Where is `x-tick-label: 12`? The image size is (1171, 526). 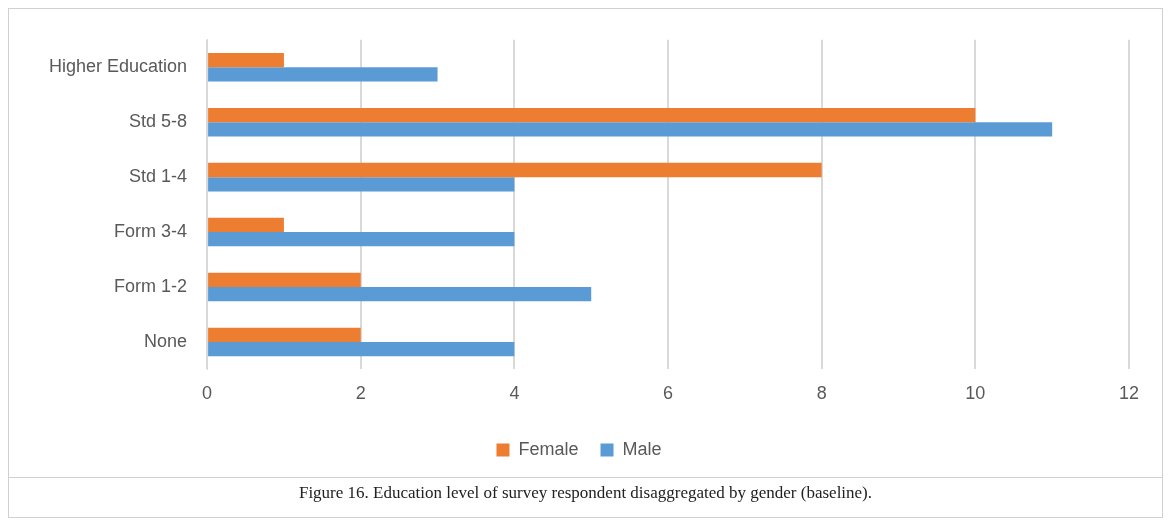 x-tick-label: 12 is located at coordinates (1129, 393).